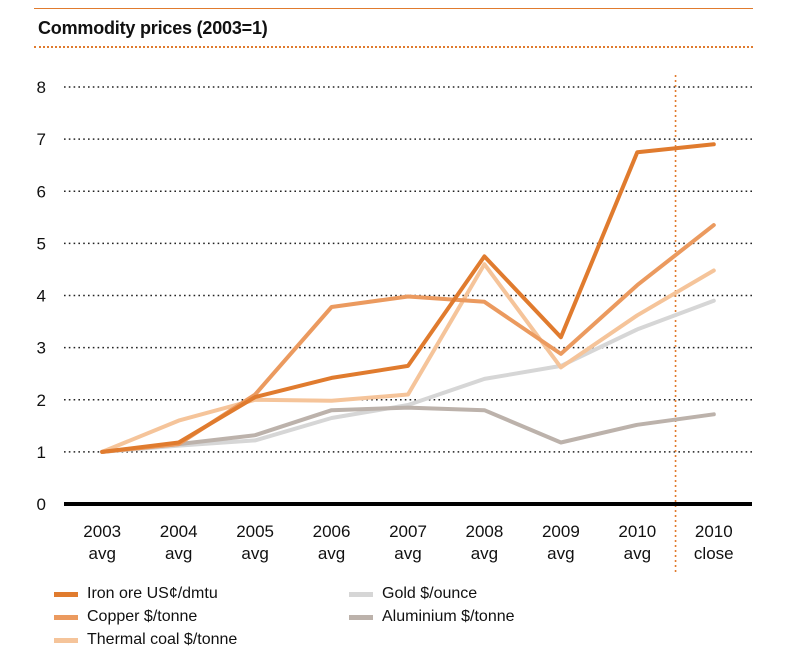  I want to click on x-tick-label: 2004, so click(179, 531).